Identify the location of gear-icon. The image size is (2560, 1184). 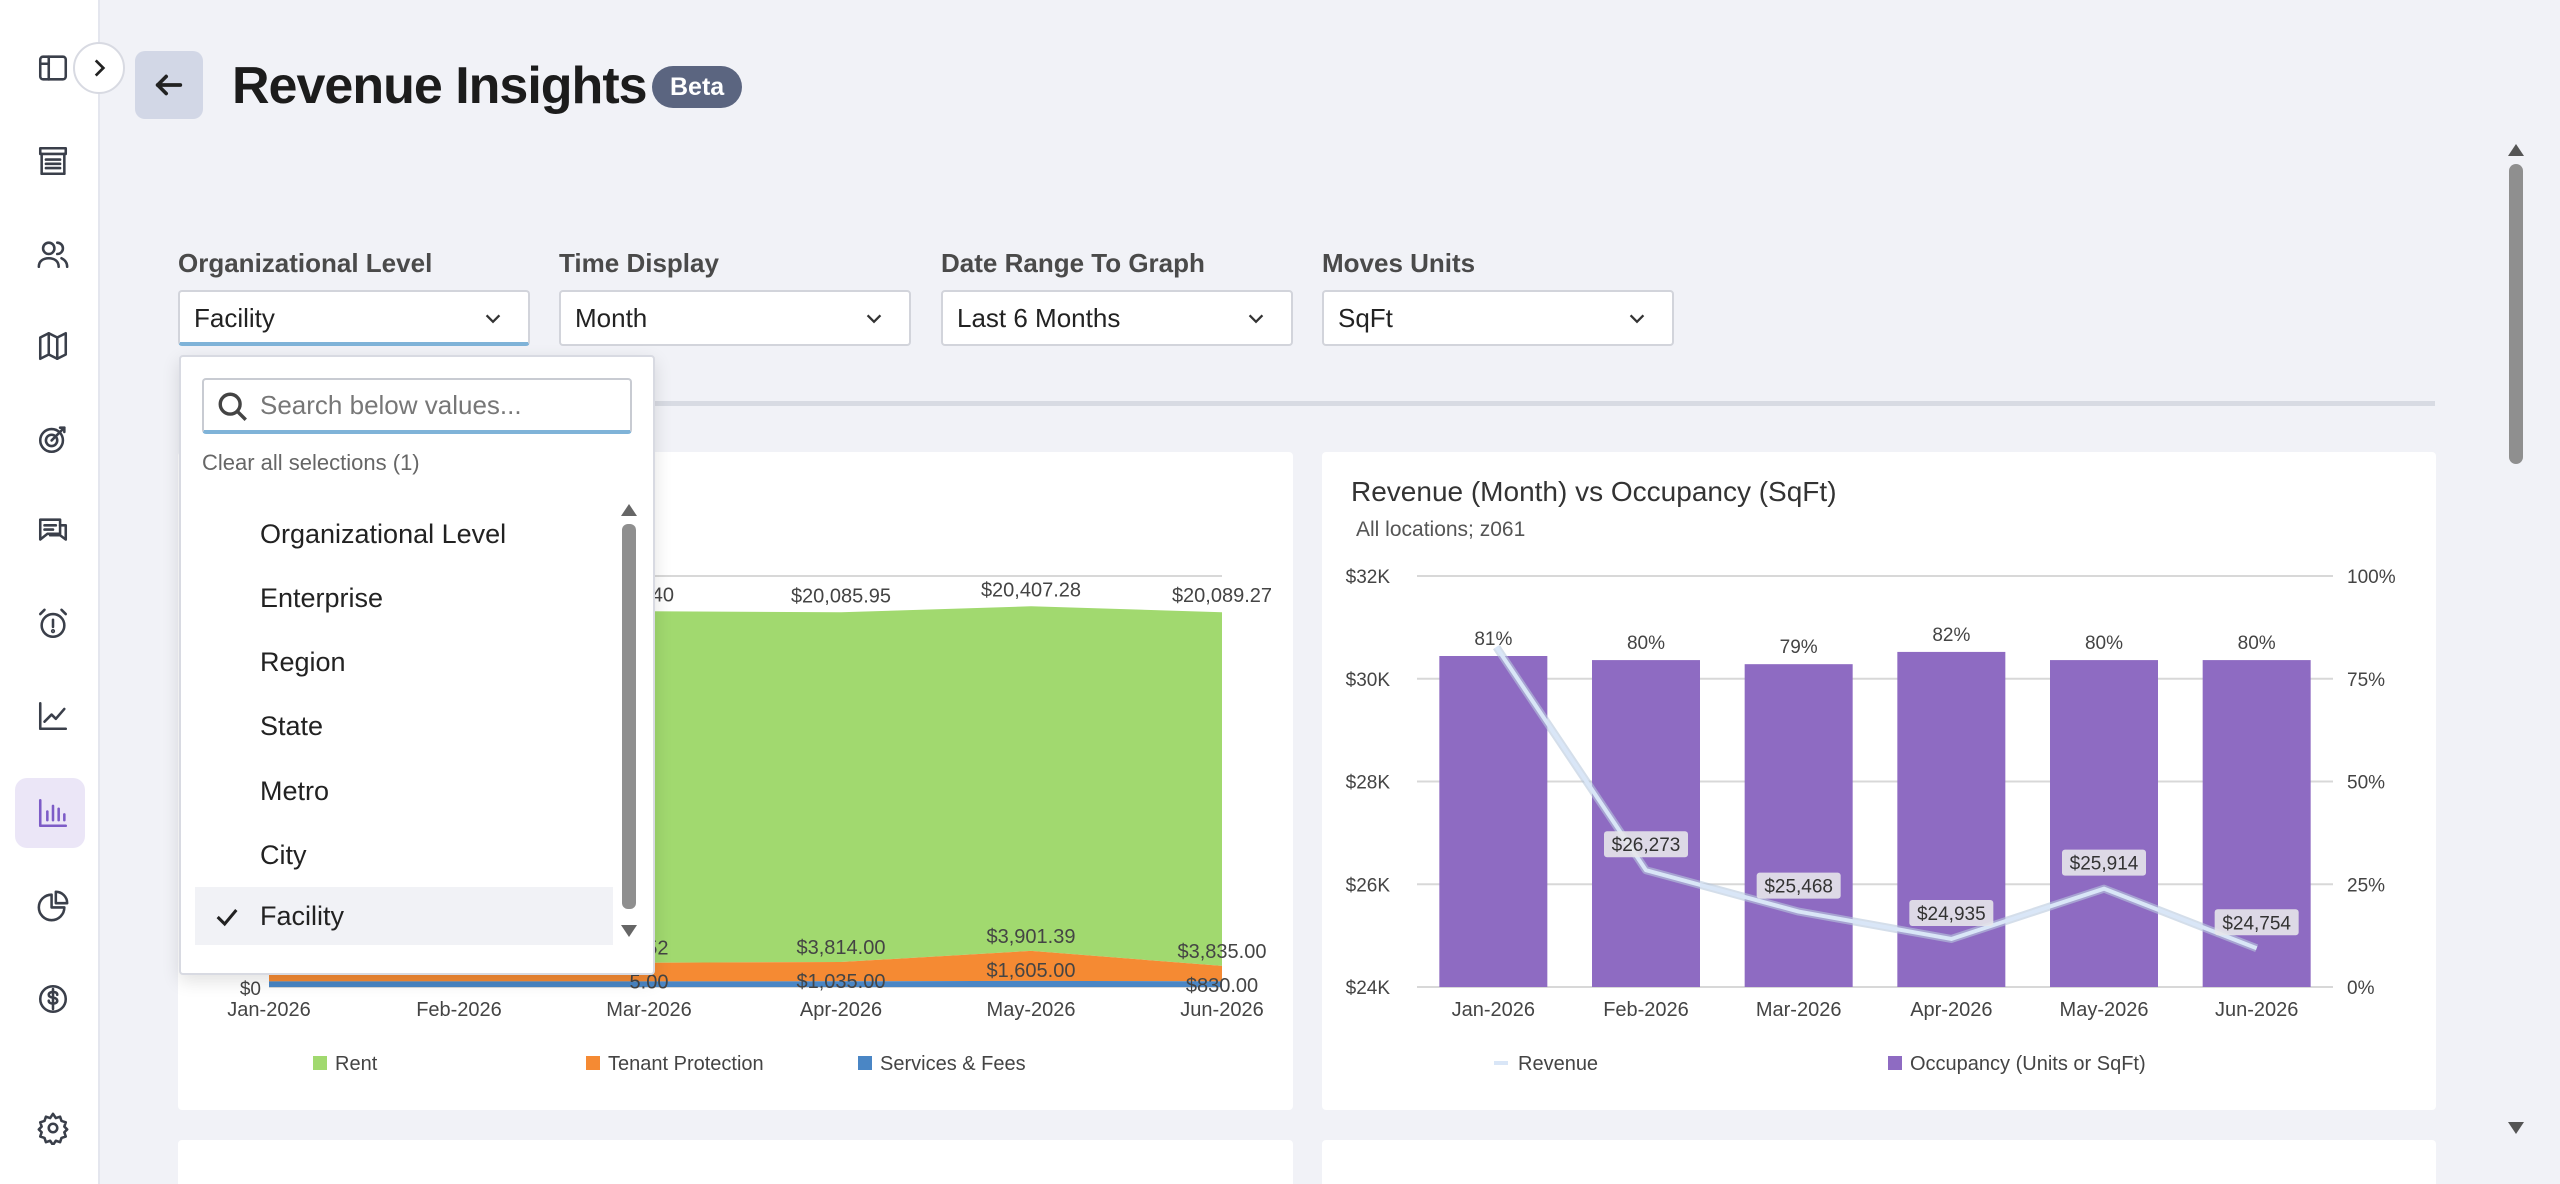
(53, 1128).